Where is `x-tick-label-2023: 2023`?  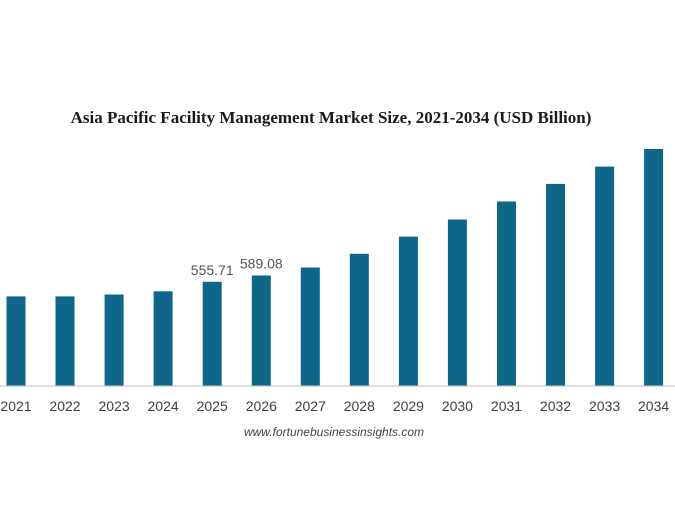
x-tick-label-2023: 2023 is located at coordinates (114, 406).